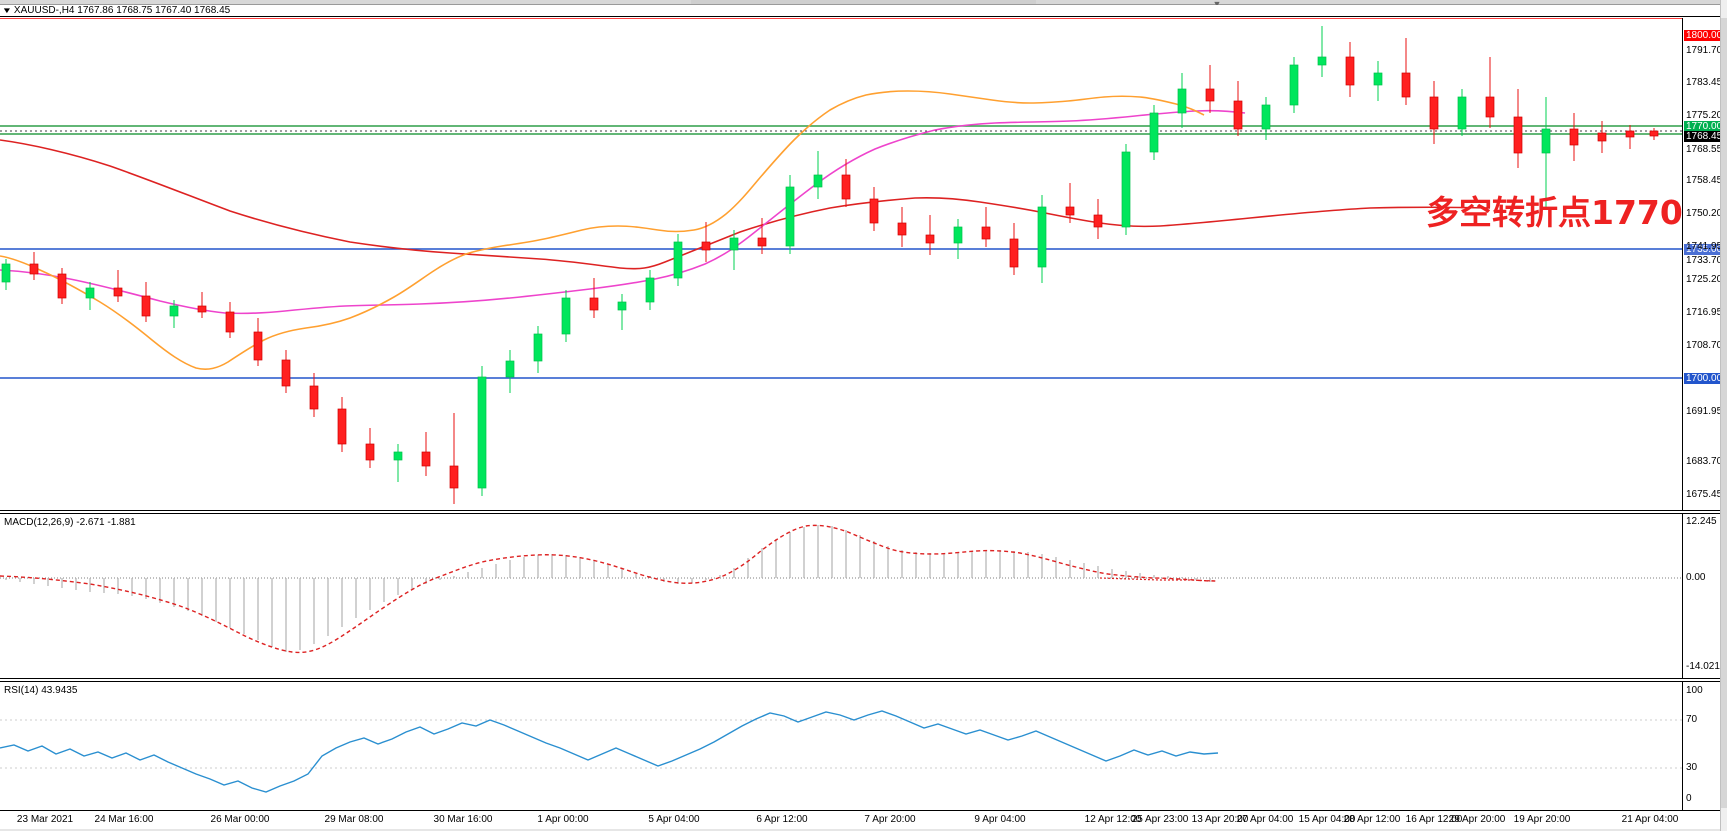  Describe the element at coordinates (41, 690) in the screenshot. I see `rsi-caption: RSI(14) 43.9435` at that location.